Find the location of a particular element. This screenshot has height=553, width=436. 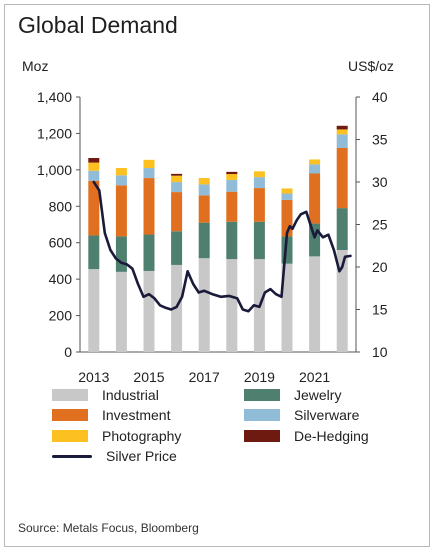

left-tick-label: 1,000 is located at coordinates (54, 170).